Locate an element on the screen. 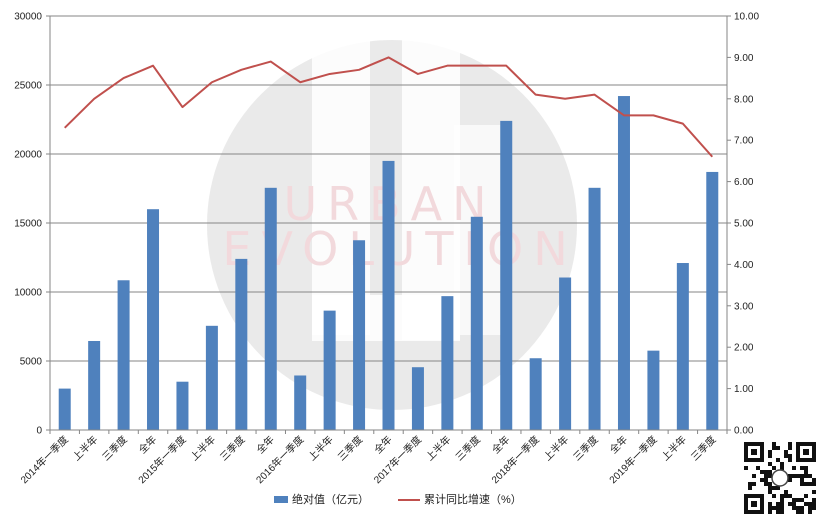  y-right-tick-label: 7.00 is located at coordinates (744, 141).